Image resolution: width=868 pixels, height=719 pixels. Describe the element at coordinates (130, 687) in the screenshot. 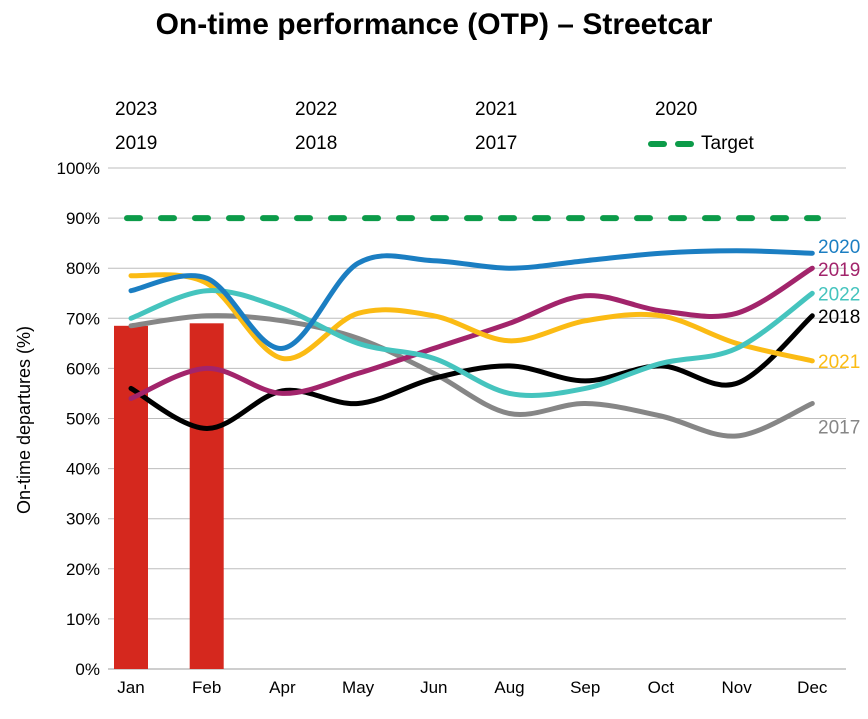

I see `x-tick-label-Jan: Jan` at that location.